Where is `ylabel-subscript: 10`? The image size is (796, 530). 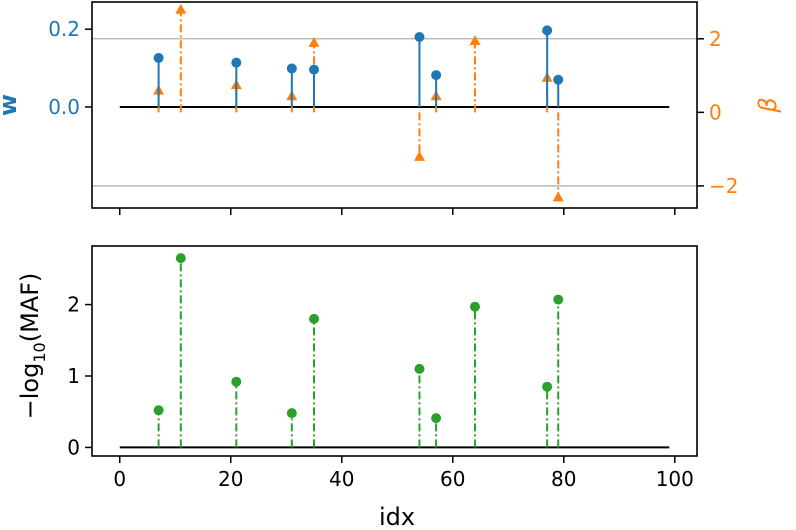
ylabel-subscript: 10 is located at coordinates (39, 352).